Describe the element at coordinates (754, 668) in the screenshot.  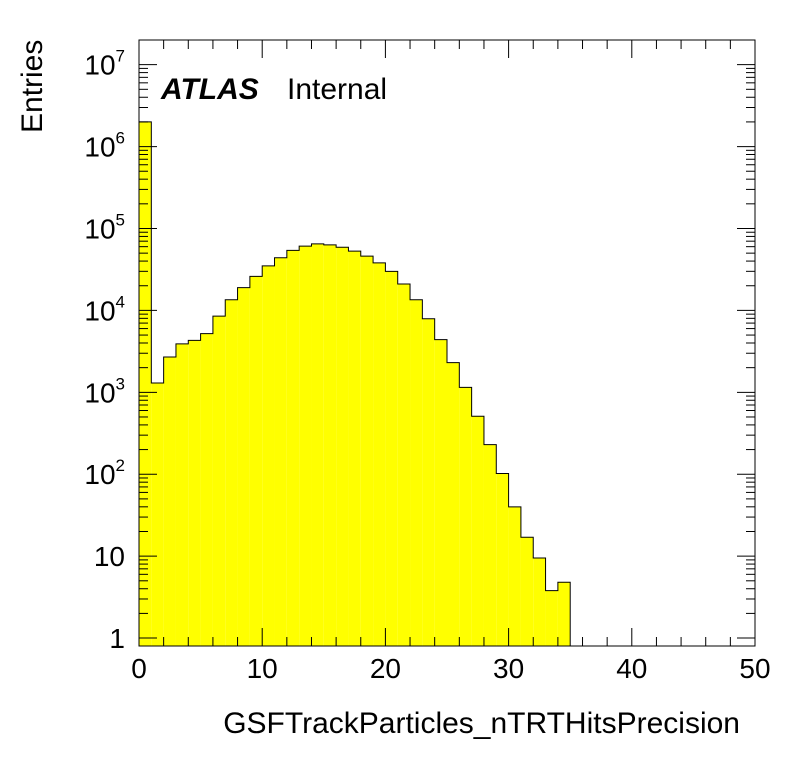
I see `x-tick-label: 50` at that location.